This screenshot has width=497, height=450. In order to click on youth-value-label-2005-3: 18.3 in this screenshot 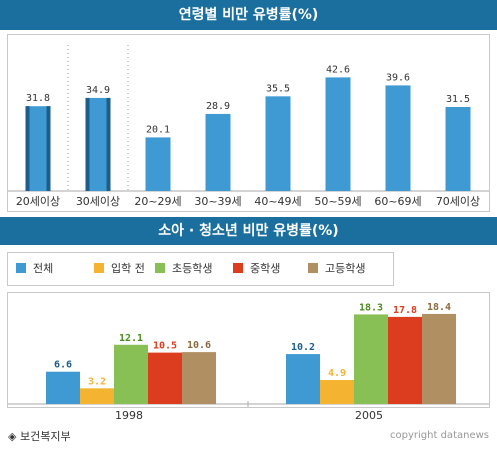, I will do `click(371, 307)`.